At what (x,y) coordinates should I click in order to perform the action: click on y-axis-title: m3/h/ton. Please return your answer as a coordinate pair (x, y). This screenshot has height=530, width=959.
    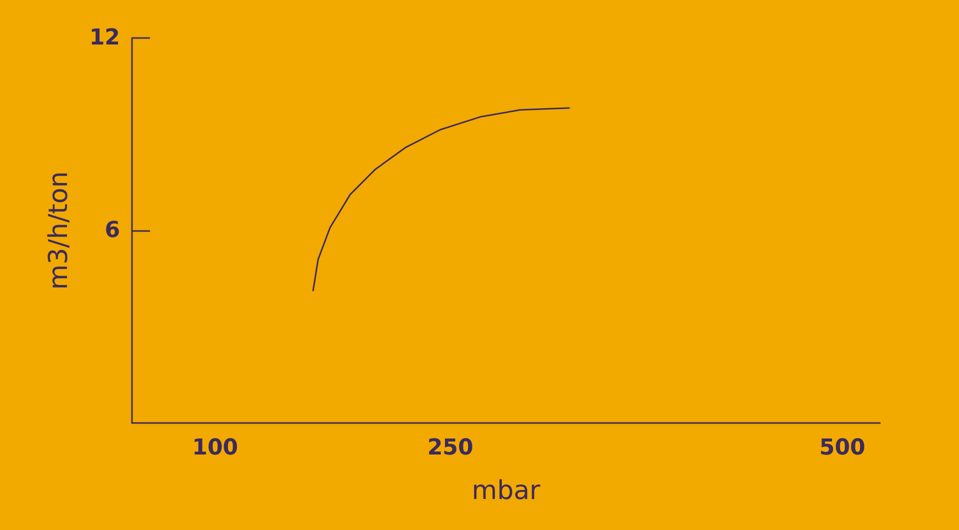
    Looking at the image, I should click on (59, 230).